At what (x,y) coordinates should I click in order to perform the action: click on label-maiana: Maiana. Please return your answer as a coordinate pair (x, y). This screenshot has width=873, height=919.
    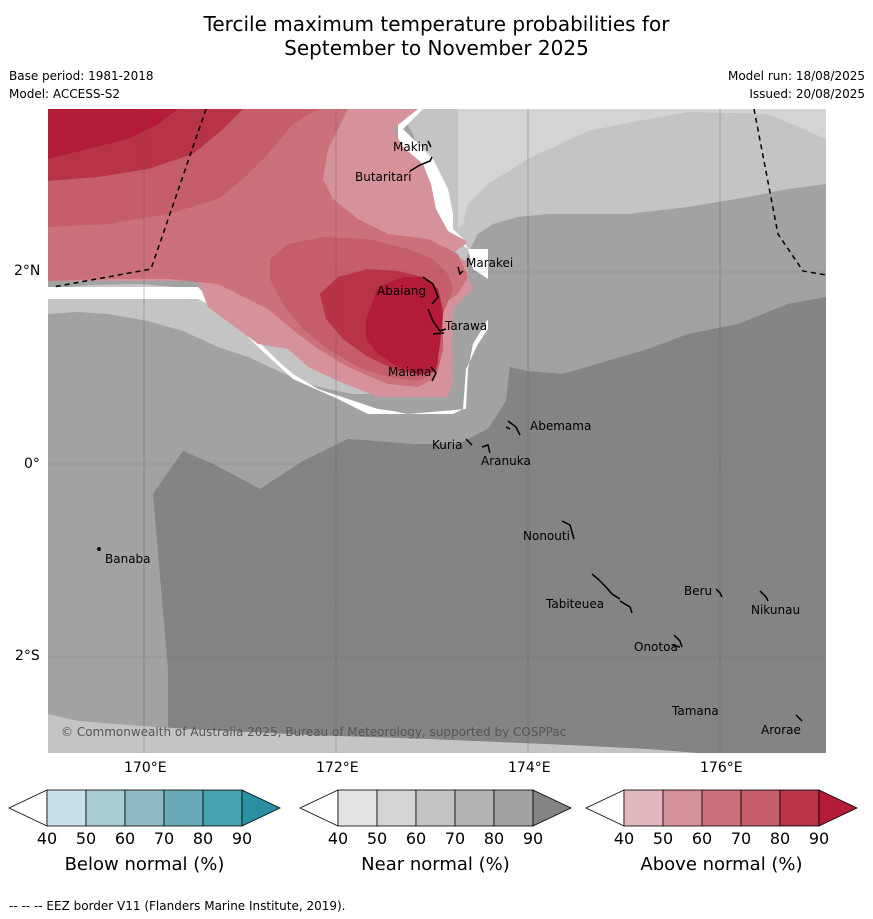
    Looking at the image, I should click on (409, 372).